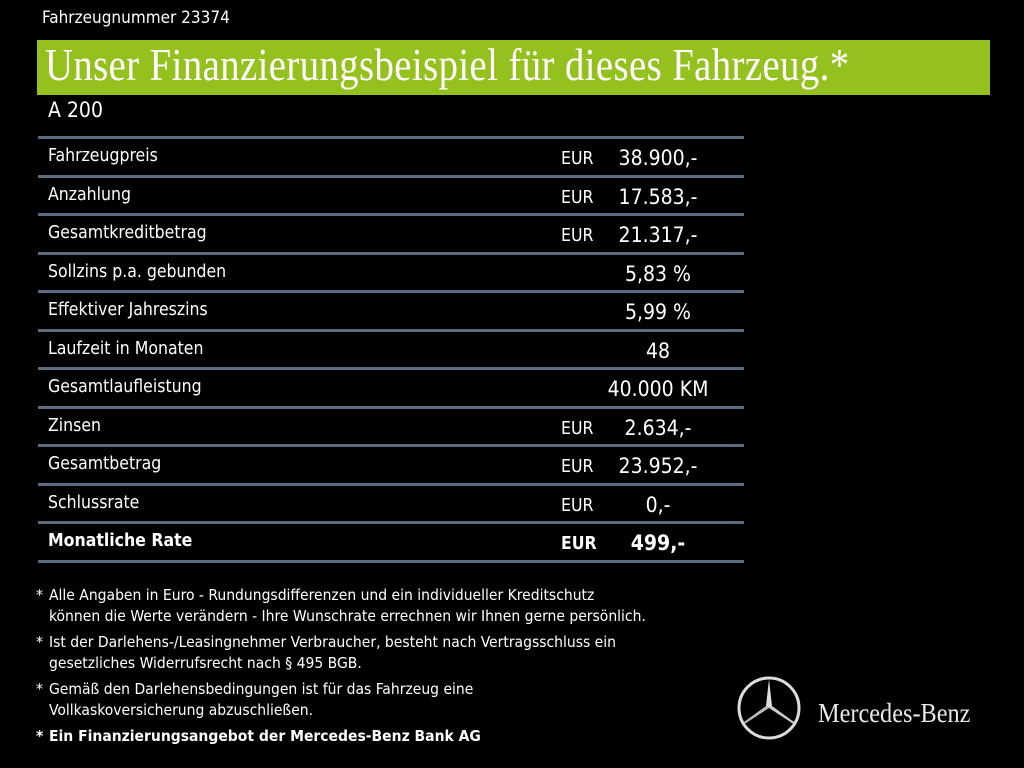 This screenshot has height=768, width=1024. I want to click on table-row: Fahrzeugpreis EUR 38.900,-, so click(391, 155).